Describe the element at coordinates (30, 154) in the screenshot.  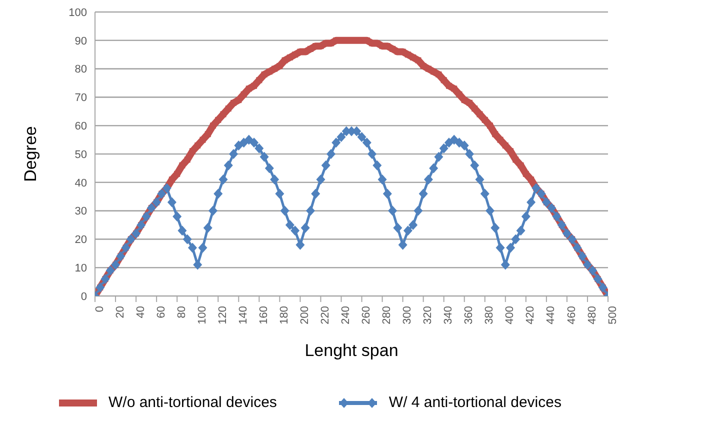
I see `y-axis-title: Degree` at that location.